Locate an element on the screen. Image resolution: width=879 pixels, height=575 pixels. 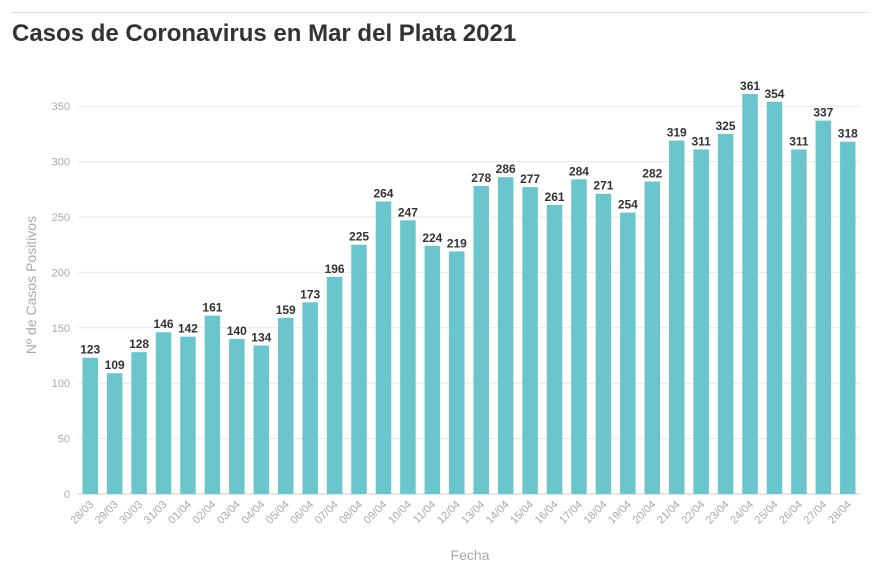
x-tick-label: 19/04 is located at coordinates (620, 513).